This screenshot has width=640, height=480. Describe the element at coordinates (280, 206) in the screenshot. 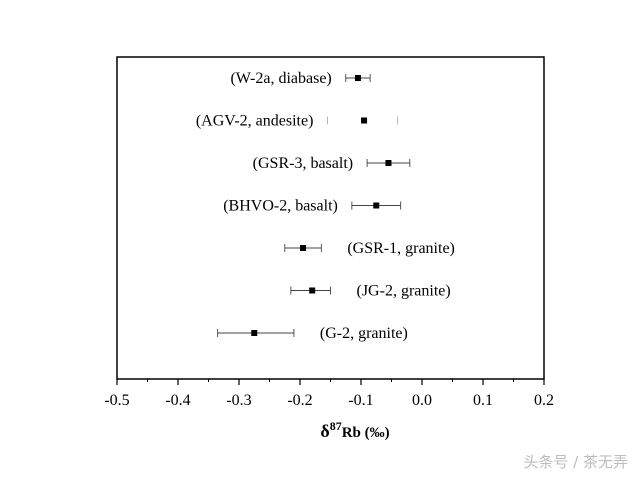

I see `data-point-label: (BHVO-2, basalt)` at that location.